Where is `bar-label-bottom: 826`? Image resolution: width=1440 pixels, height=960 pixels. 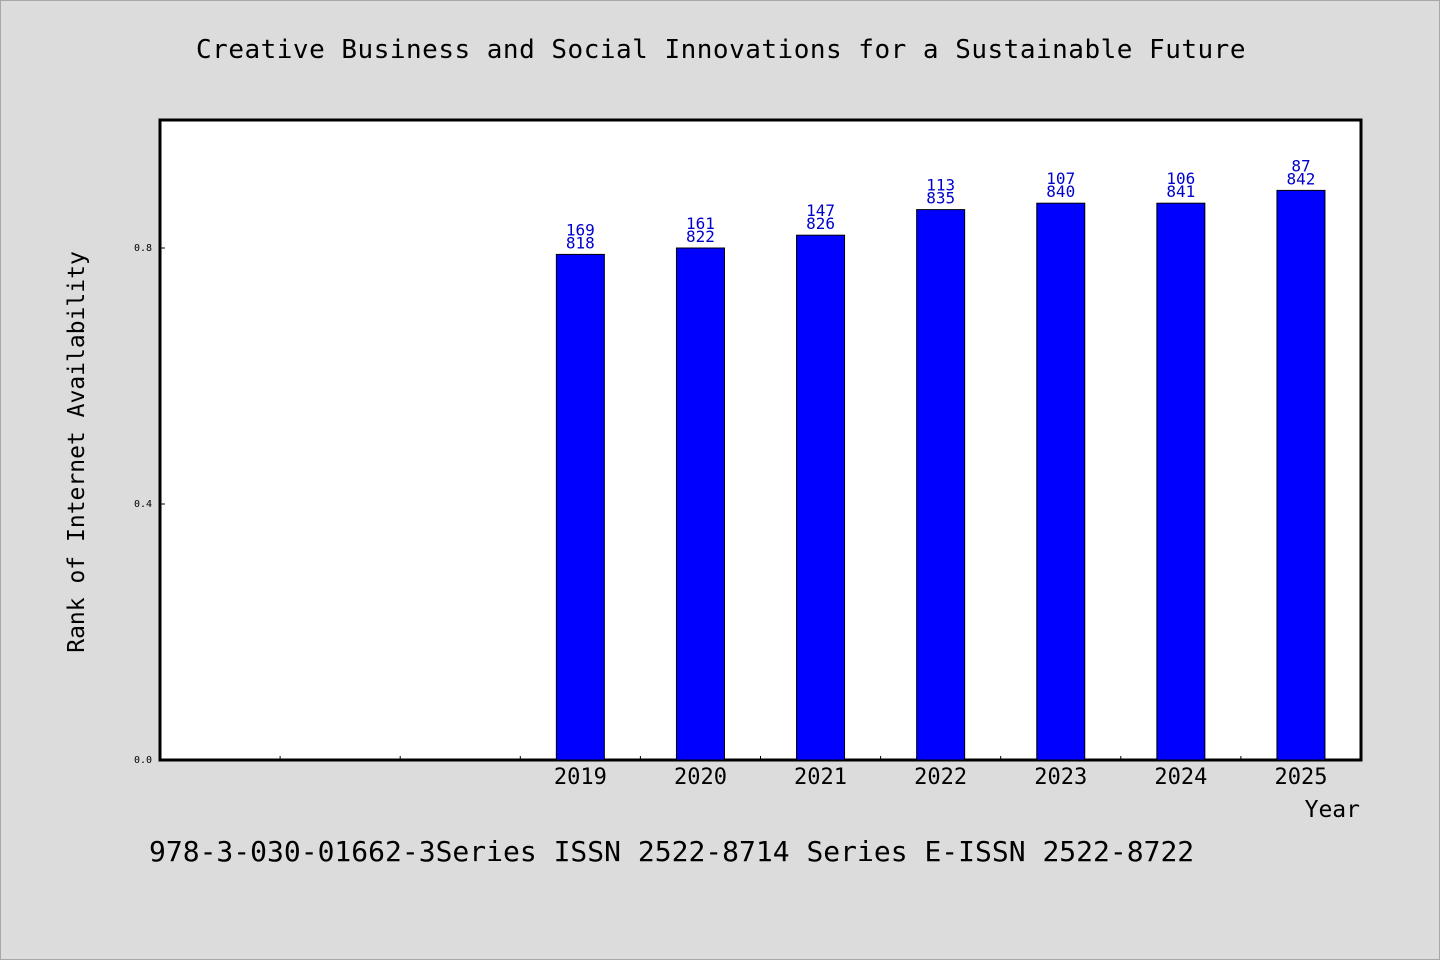 bar-label-bottom: 826 is located at coordinates (820, 223).